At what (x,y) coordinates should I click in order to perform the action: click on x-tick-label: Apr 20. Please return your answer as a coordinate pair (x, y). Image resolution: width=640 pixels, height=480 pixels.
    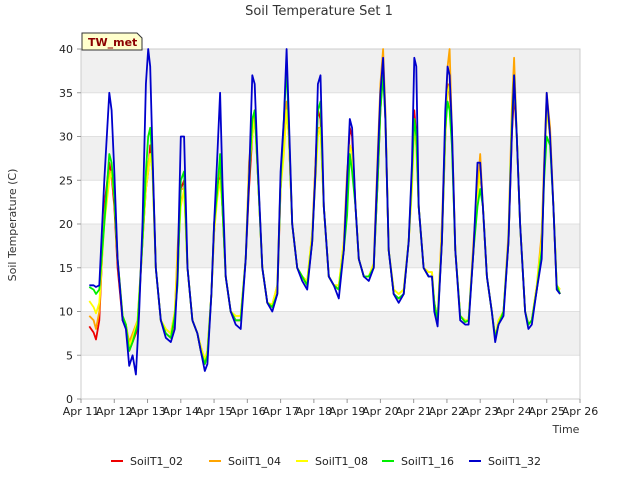
    Looking at the image, I should click on (380, 411).